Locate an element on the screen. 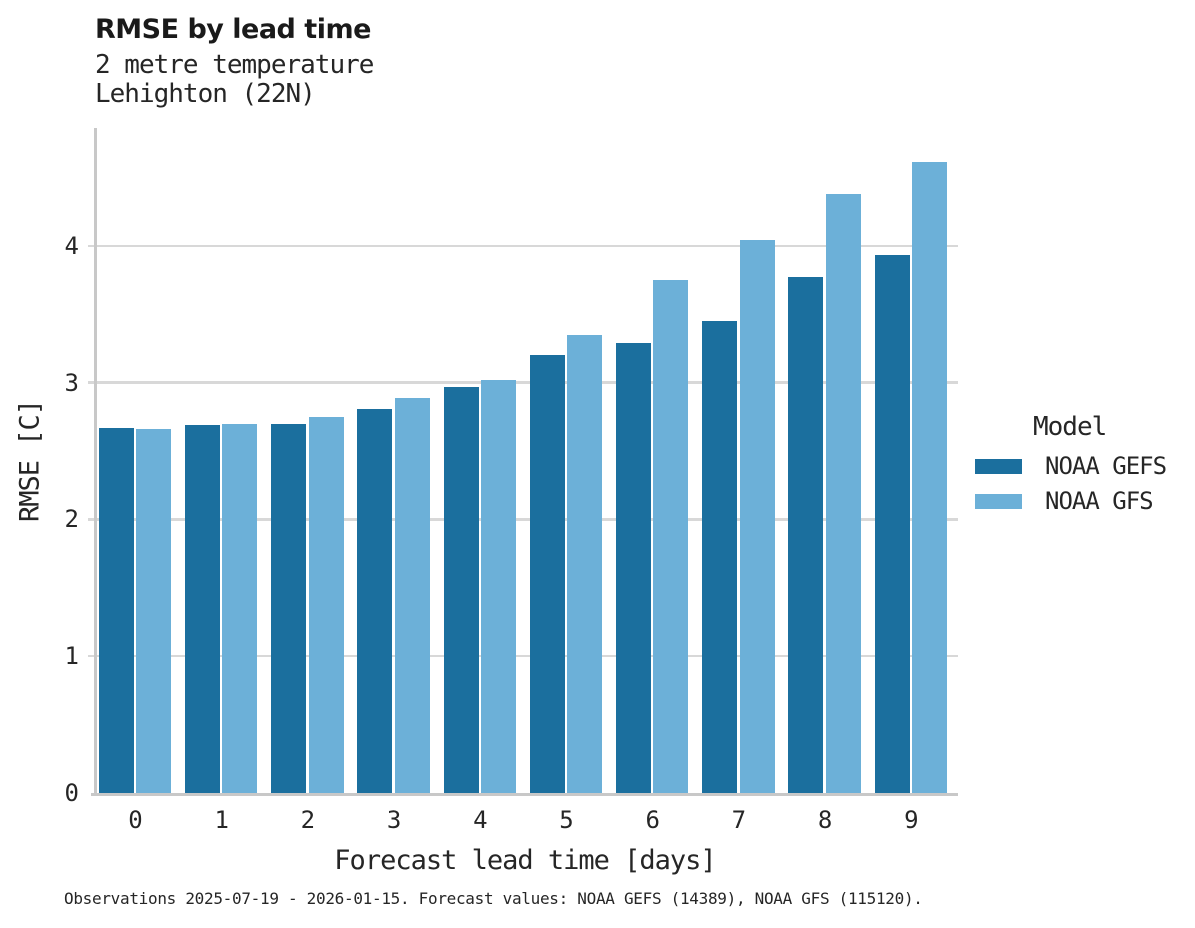 The image size is (1195, 928). legend-label: NOAA GFS is located at coordinates (1099, 501).